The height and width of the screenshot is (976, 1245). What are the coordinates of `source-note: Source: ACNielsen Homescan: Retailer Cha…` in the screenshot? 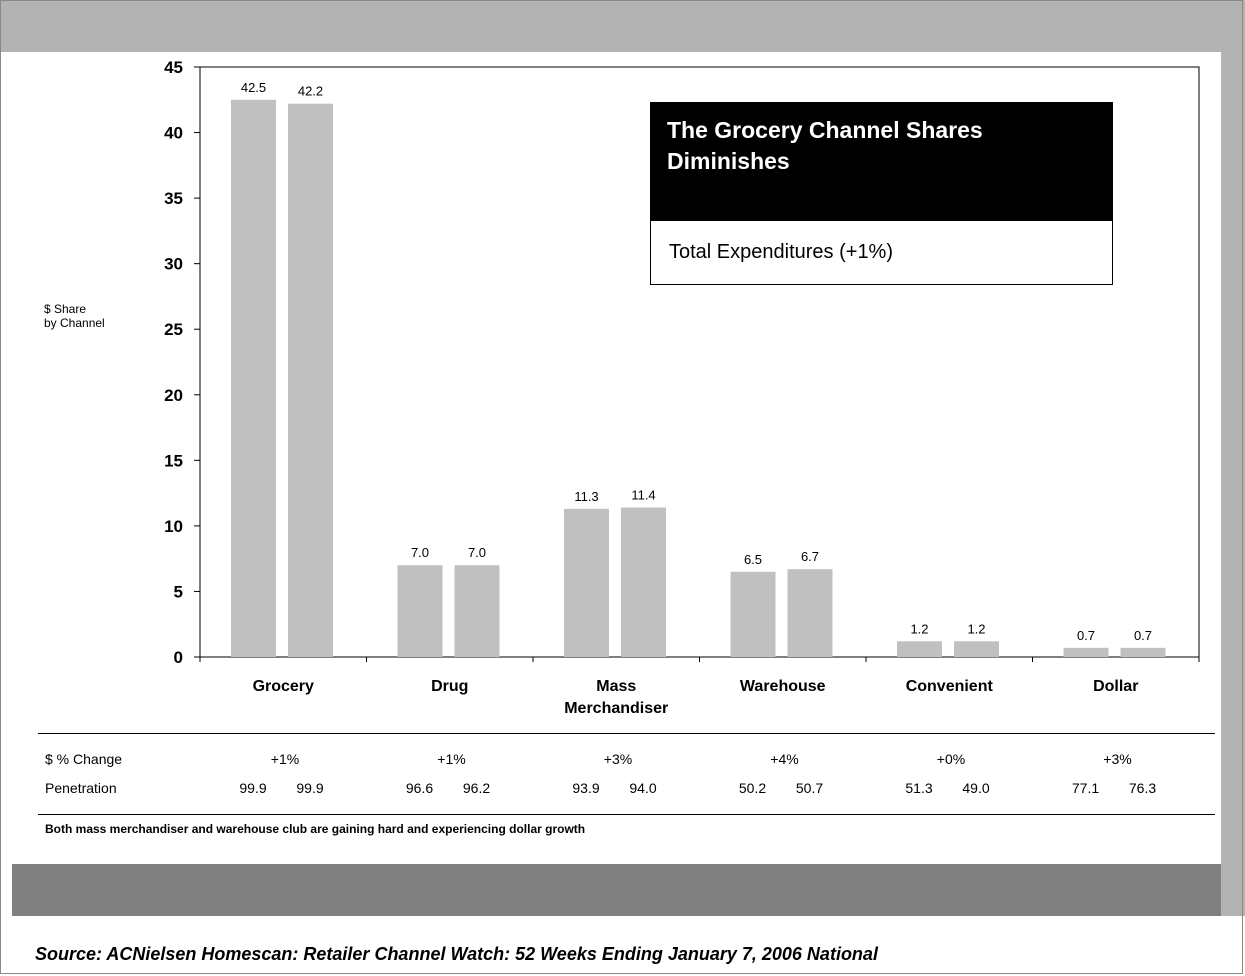 It's located at (456, 954).